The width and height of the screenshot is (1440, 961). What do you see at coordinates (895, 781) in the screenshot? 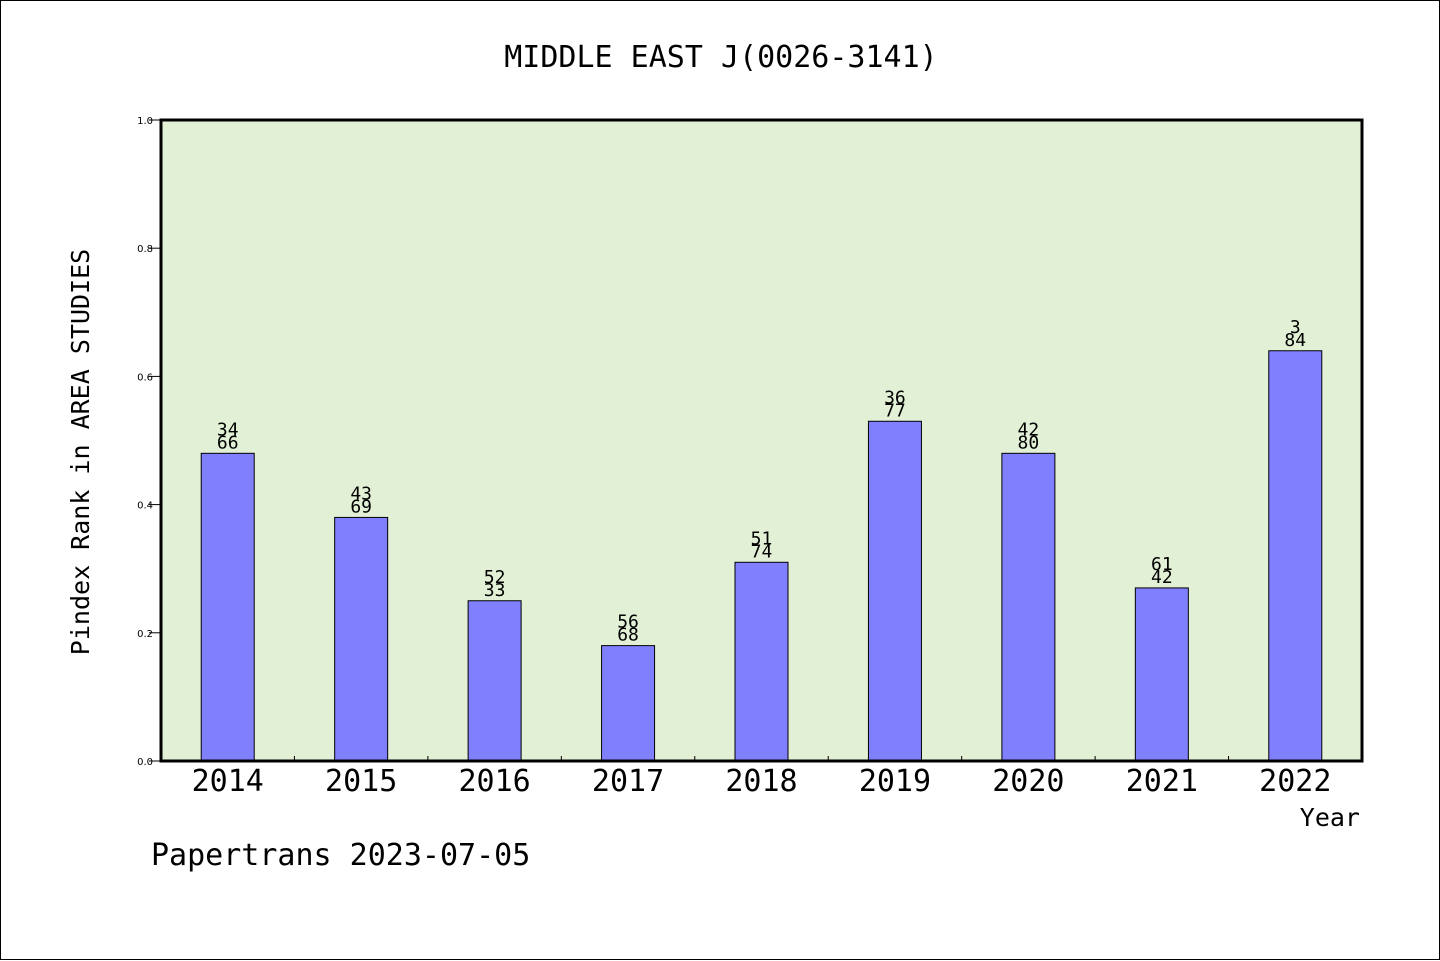
I see `x-tick-label-2019: 2019` at bounding box center [895, 781].